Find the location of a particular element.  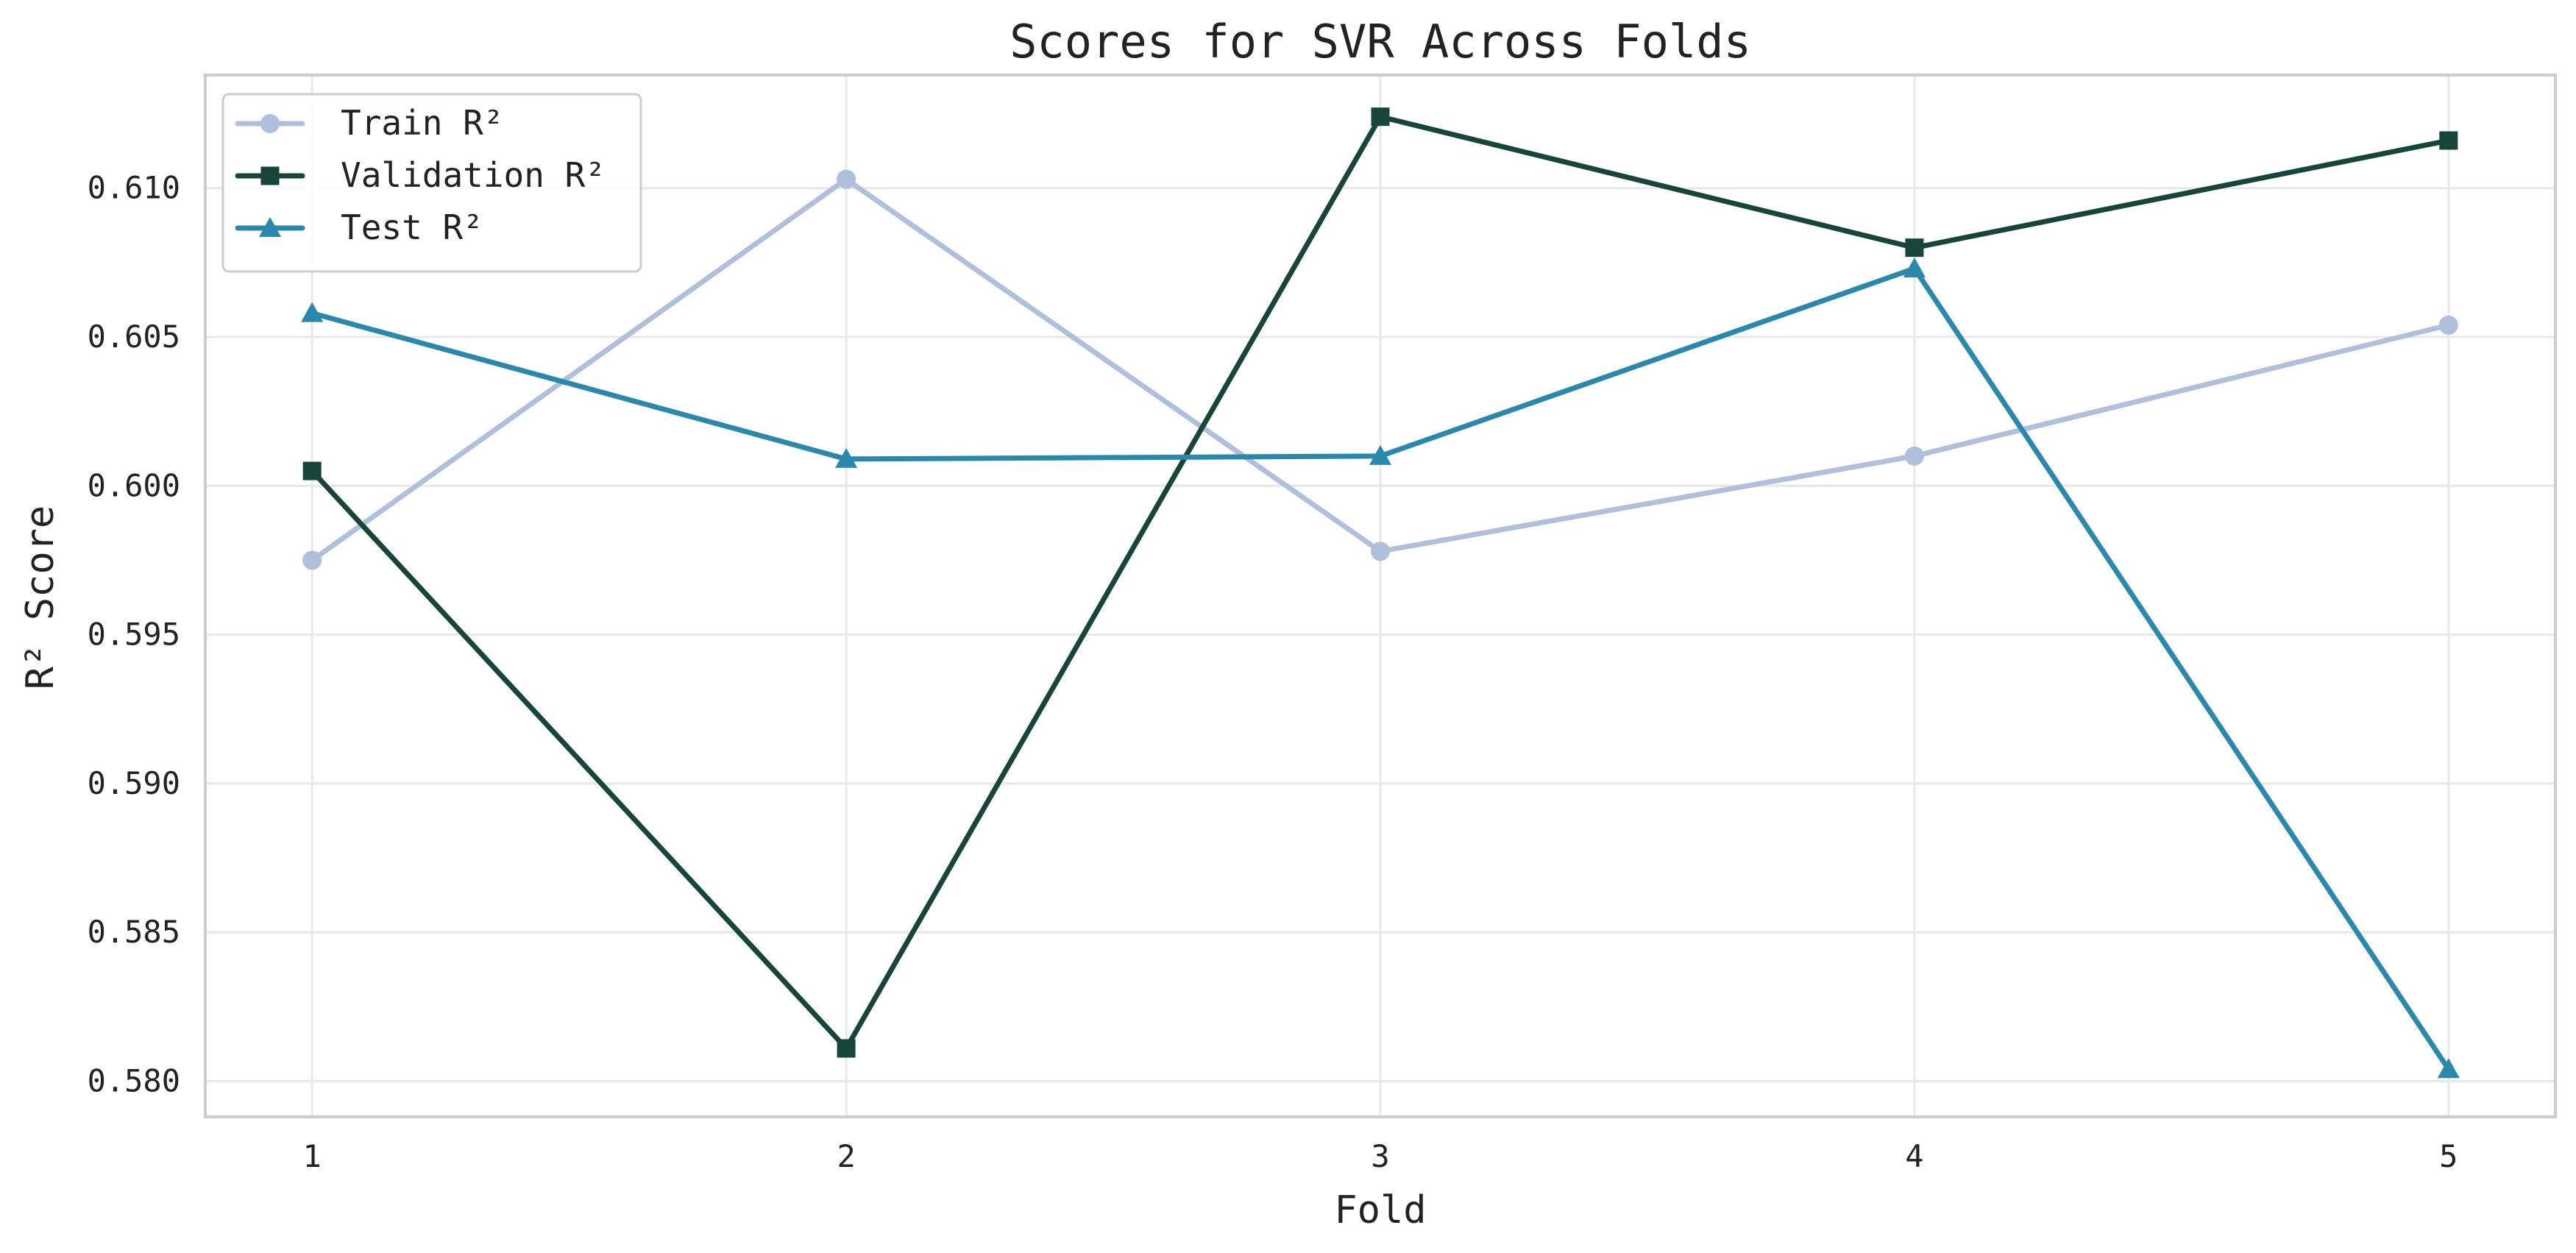

x-tick-label: 4 is located at coordinates (1914, 1156).